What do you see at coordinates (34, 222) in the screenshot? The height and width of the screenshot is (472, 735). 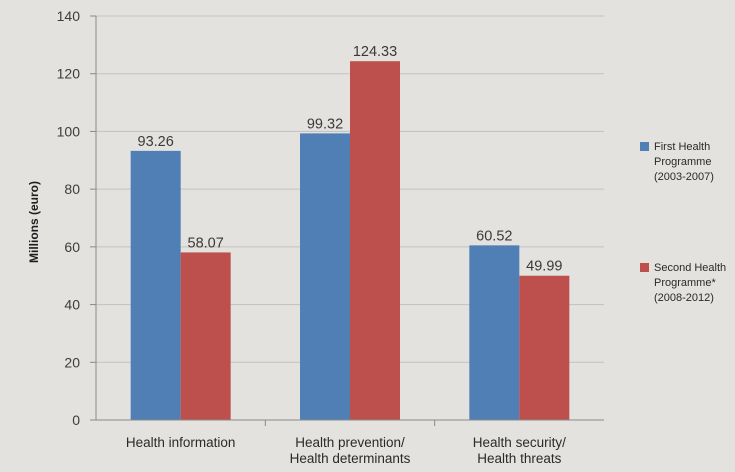 I see `y-axis-title: Millions (euro)` at bounding box center [34, 222].